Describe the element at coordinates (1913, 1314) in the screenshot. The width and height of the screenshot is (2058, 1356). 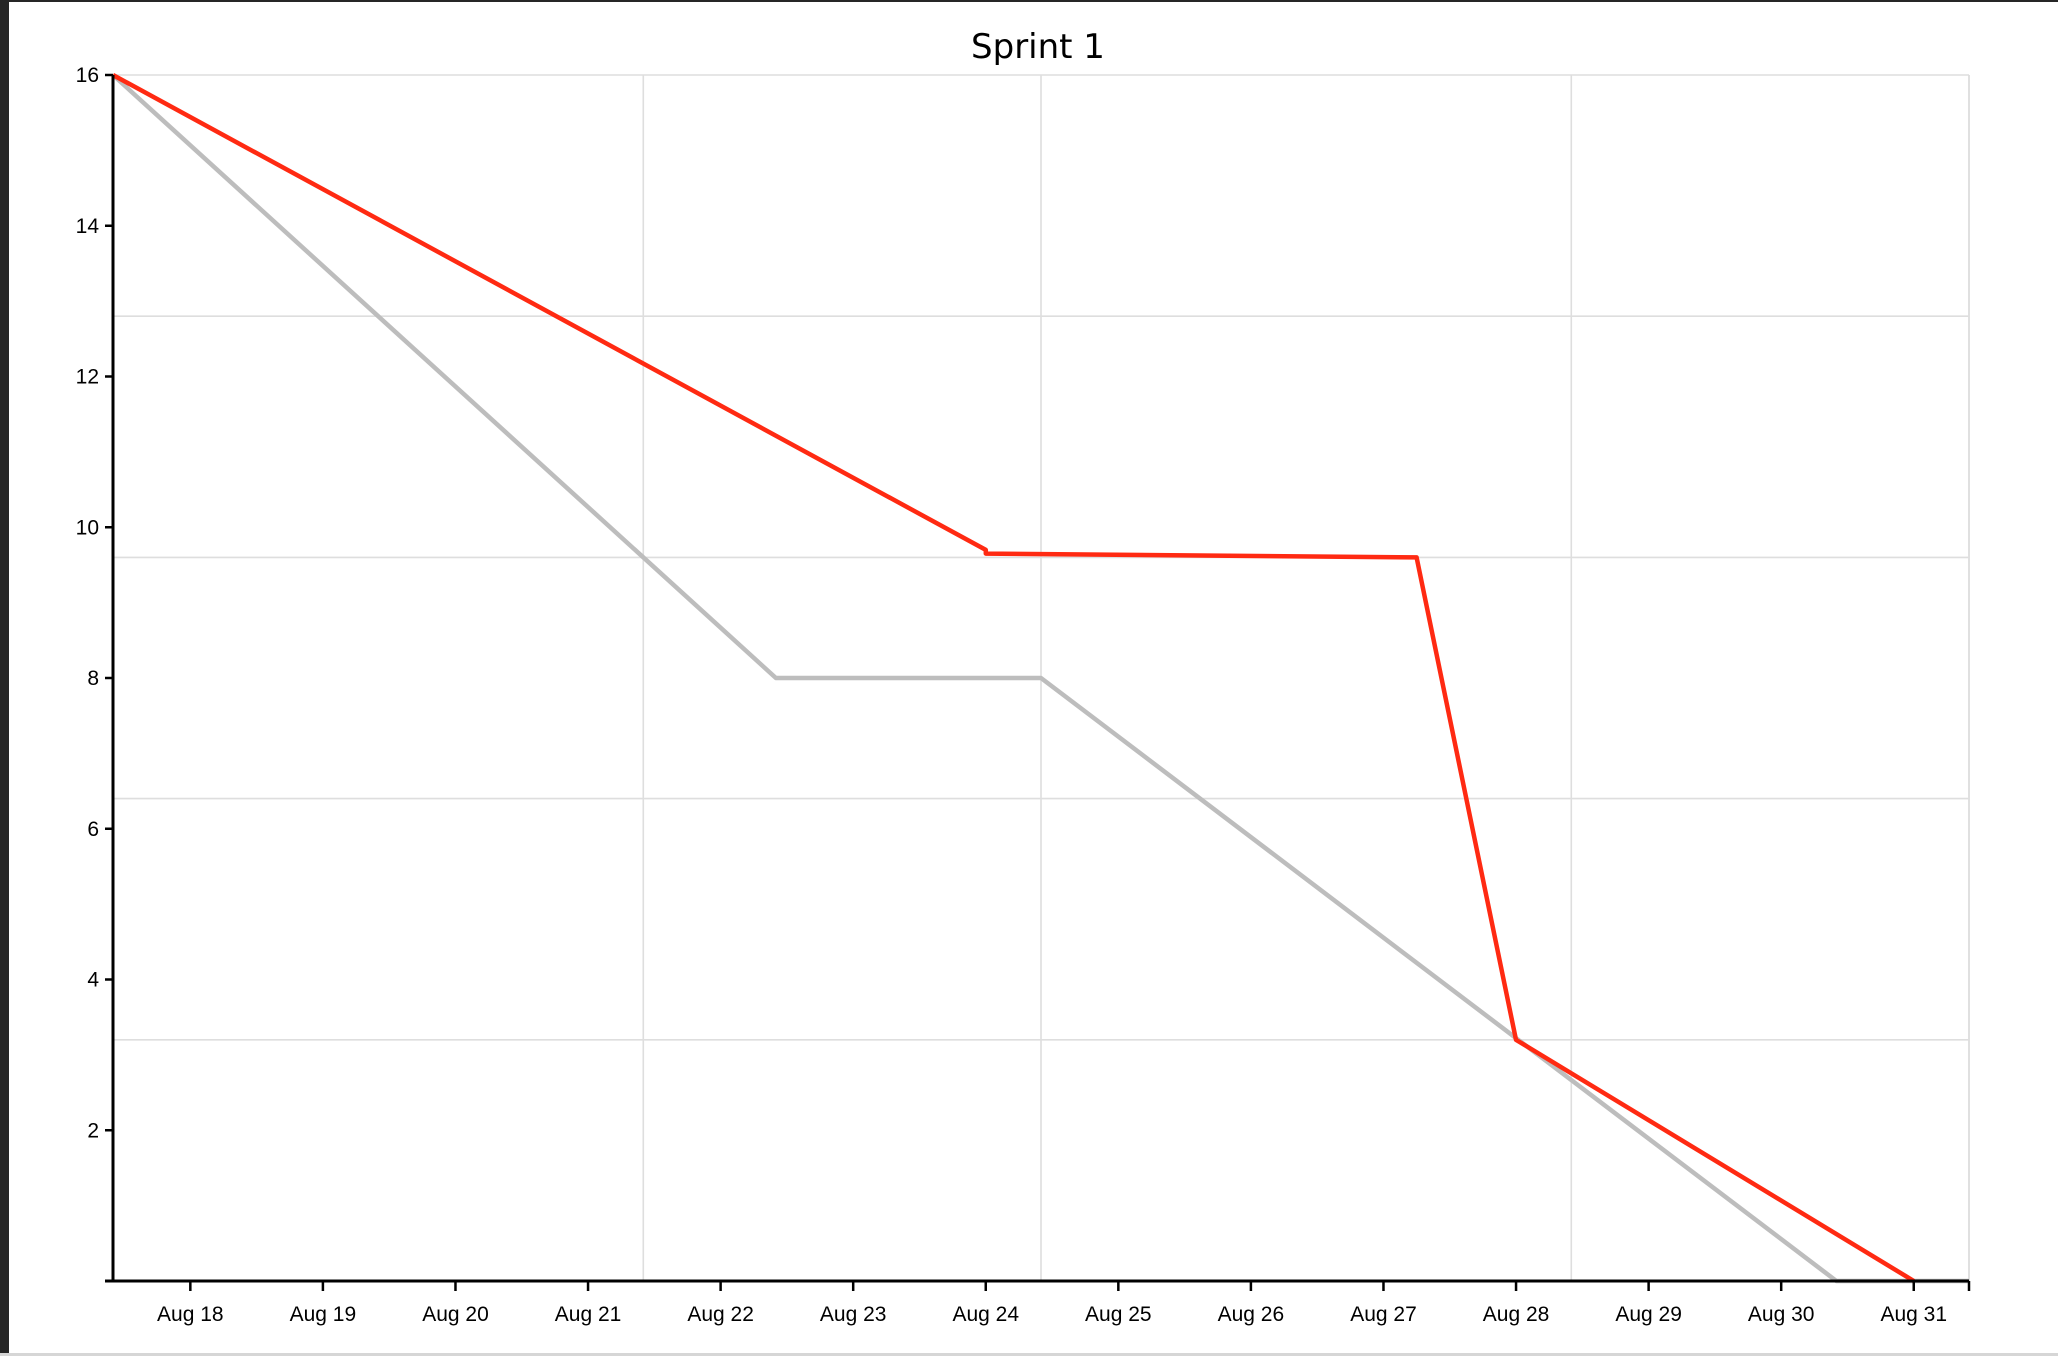
I see `x-tick-label: Aug 31` at that location.